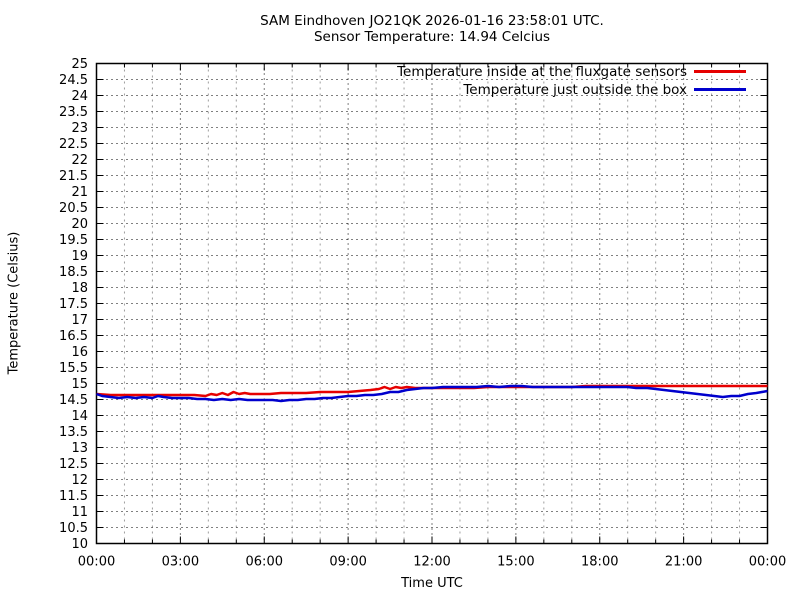  I want to click on y-tick-label: 20, so click(79, 224).